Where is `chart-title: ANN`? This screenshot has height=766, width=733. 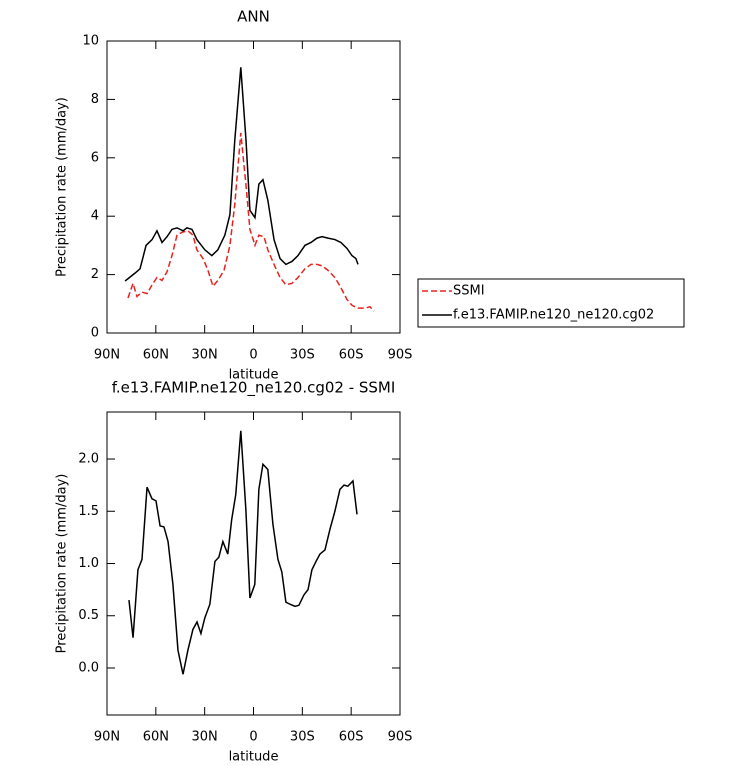 chart-title: ANN is located at coordinates (253, 17).